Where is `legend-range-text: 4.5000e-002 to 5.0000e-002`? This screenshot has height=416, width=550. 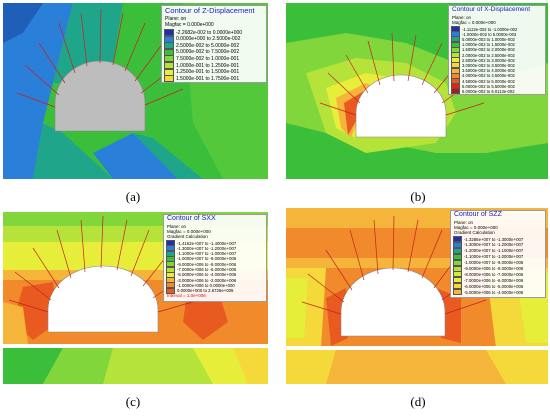 legend-range-text: 4.5000e-002 to 5.0000e-002 is located at coordinates (488, 81).